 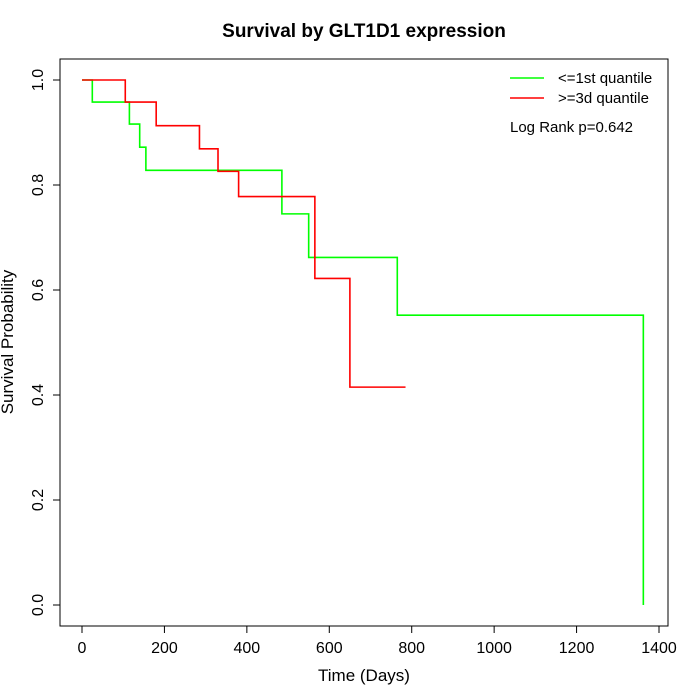 What do you see at coordinates (45, 342) in the screenshot?
I see `y-axis: 0.0 0.2 0.4 0.6 0.8 1.0` at bounding box center [45, 342].